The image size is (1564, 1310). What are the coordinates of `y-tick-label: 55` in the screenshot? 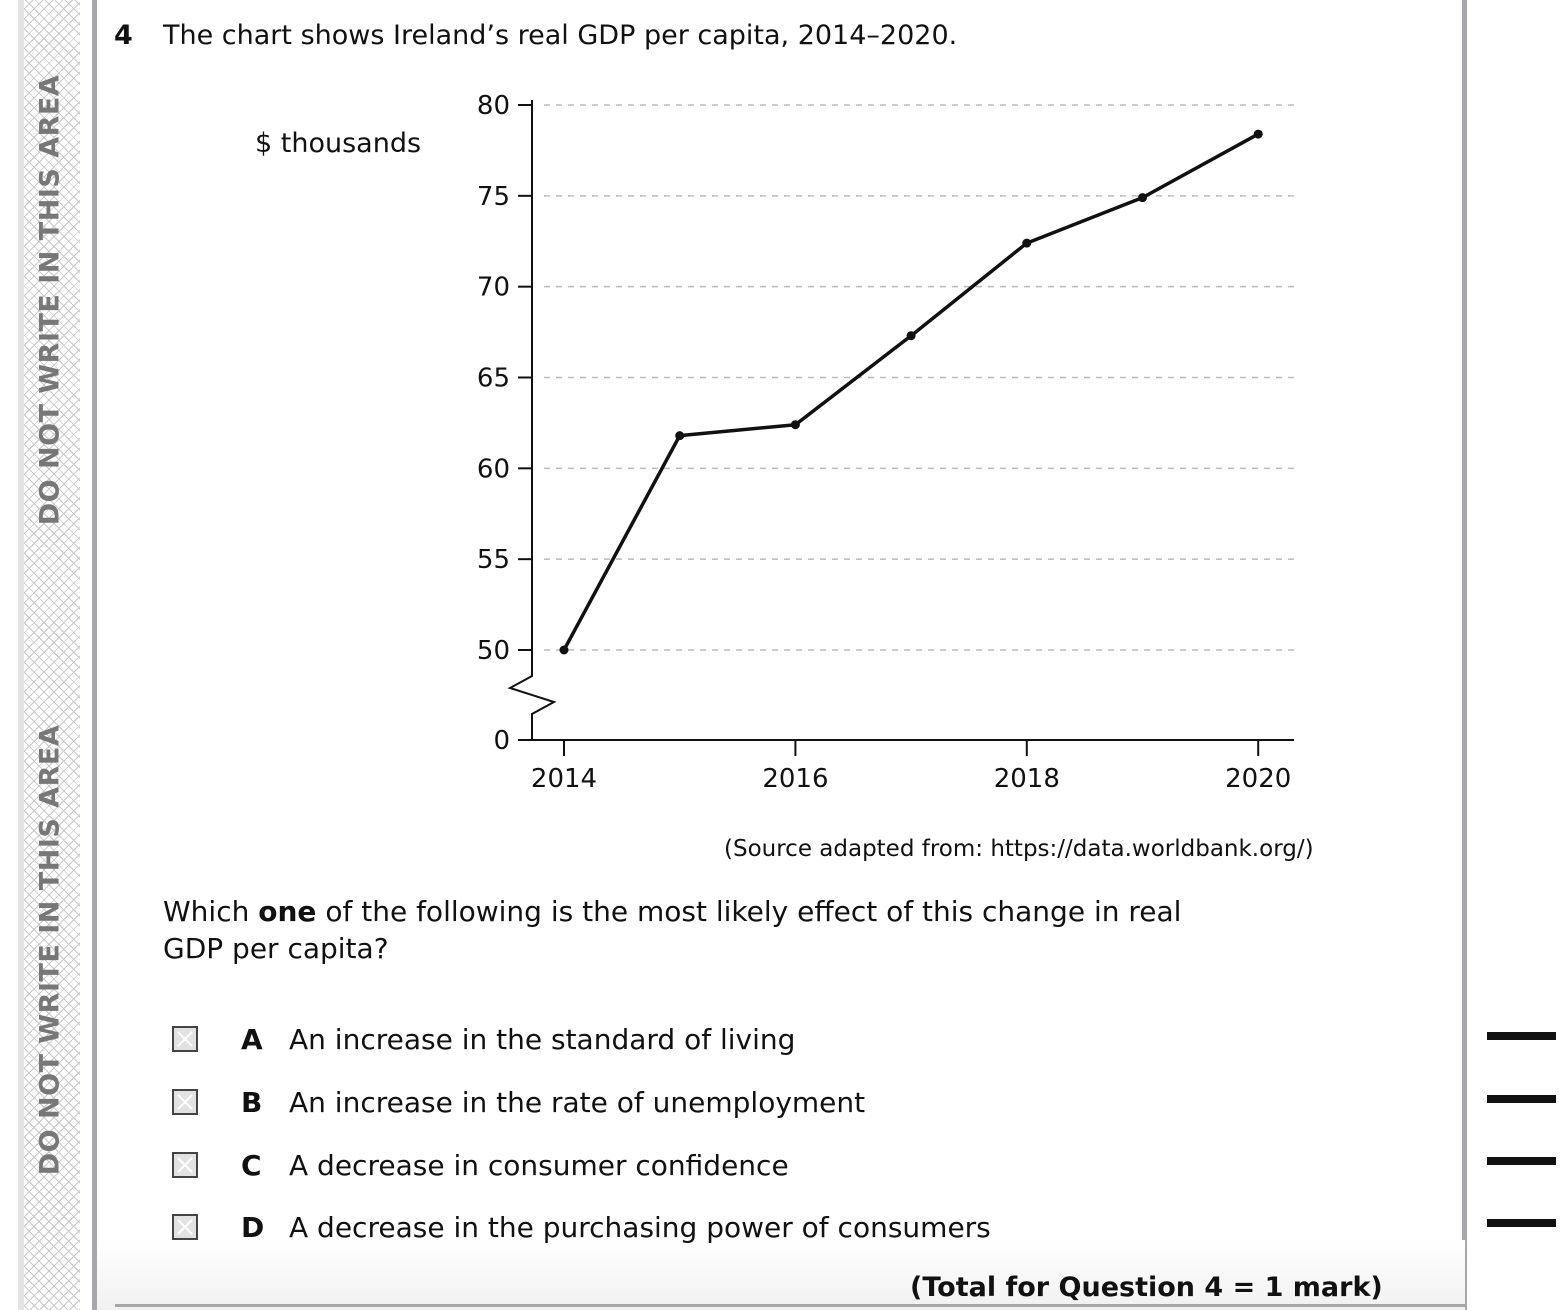 It's located at (493, 560).